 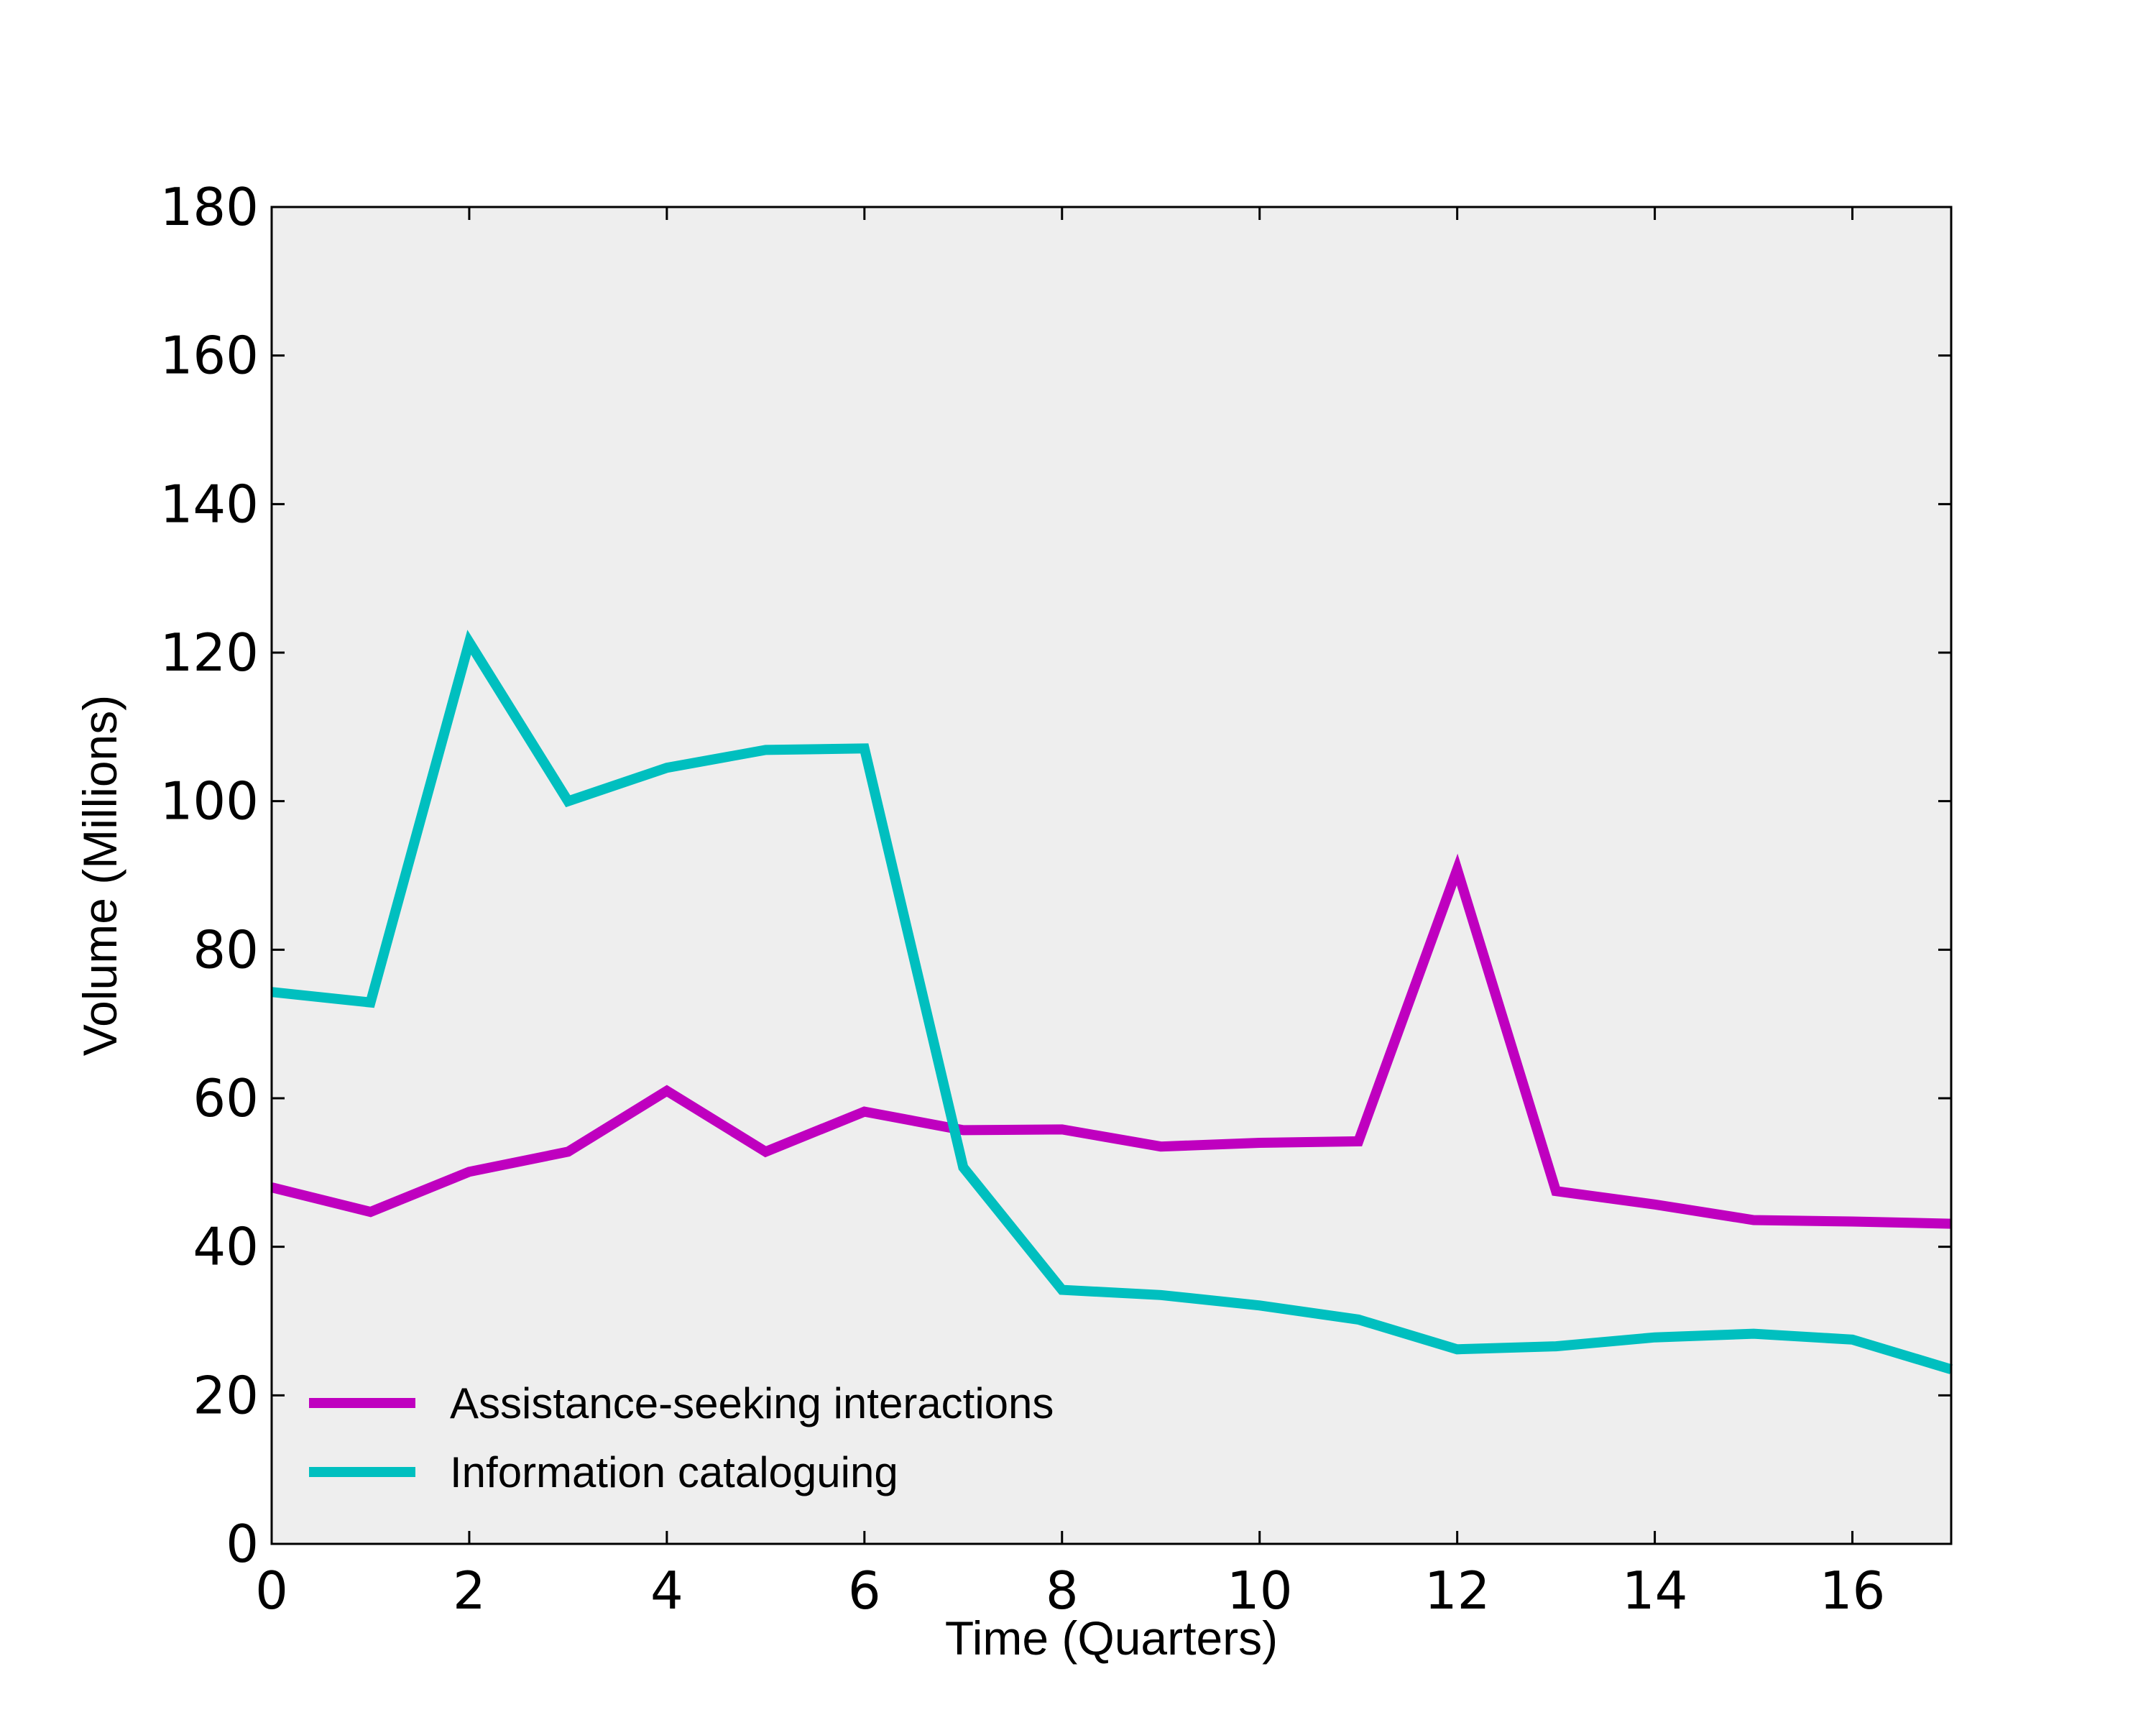 I want to click on y-tick-label: 20, so click(x=226, y=1395).